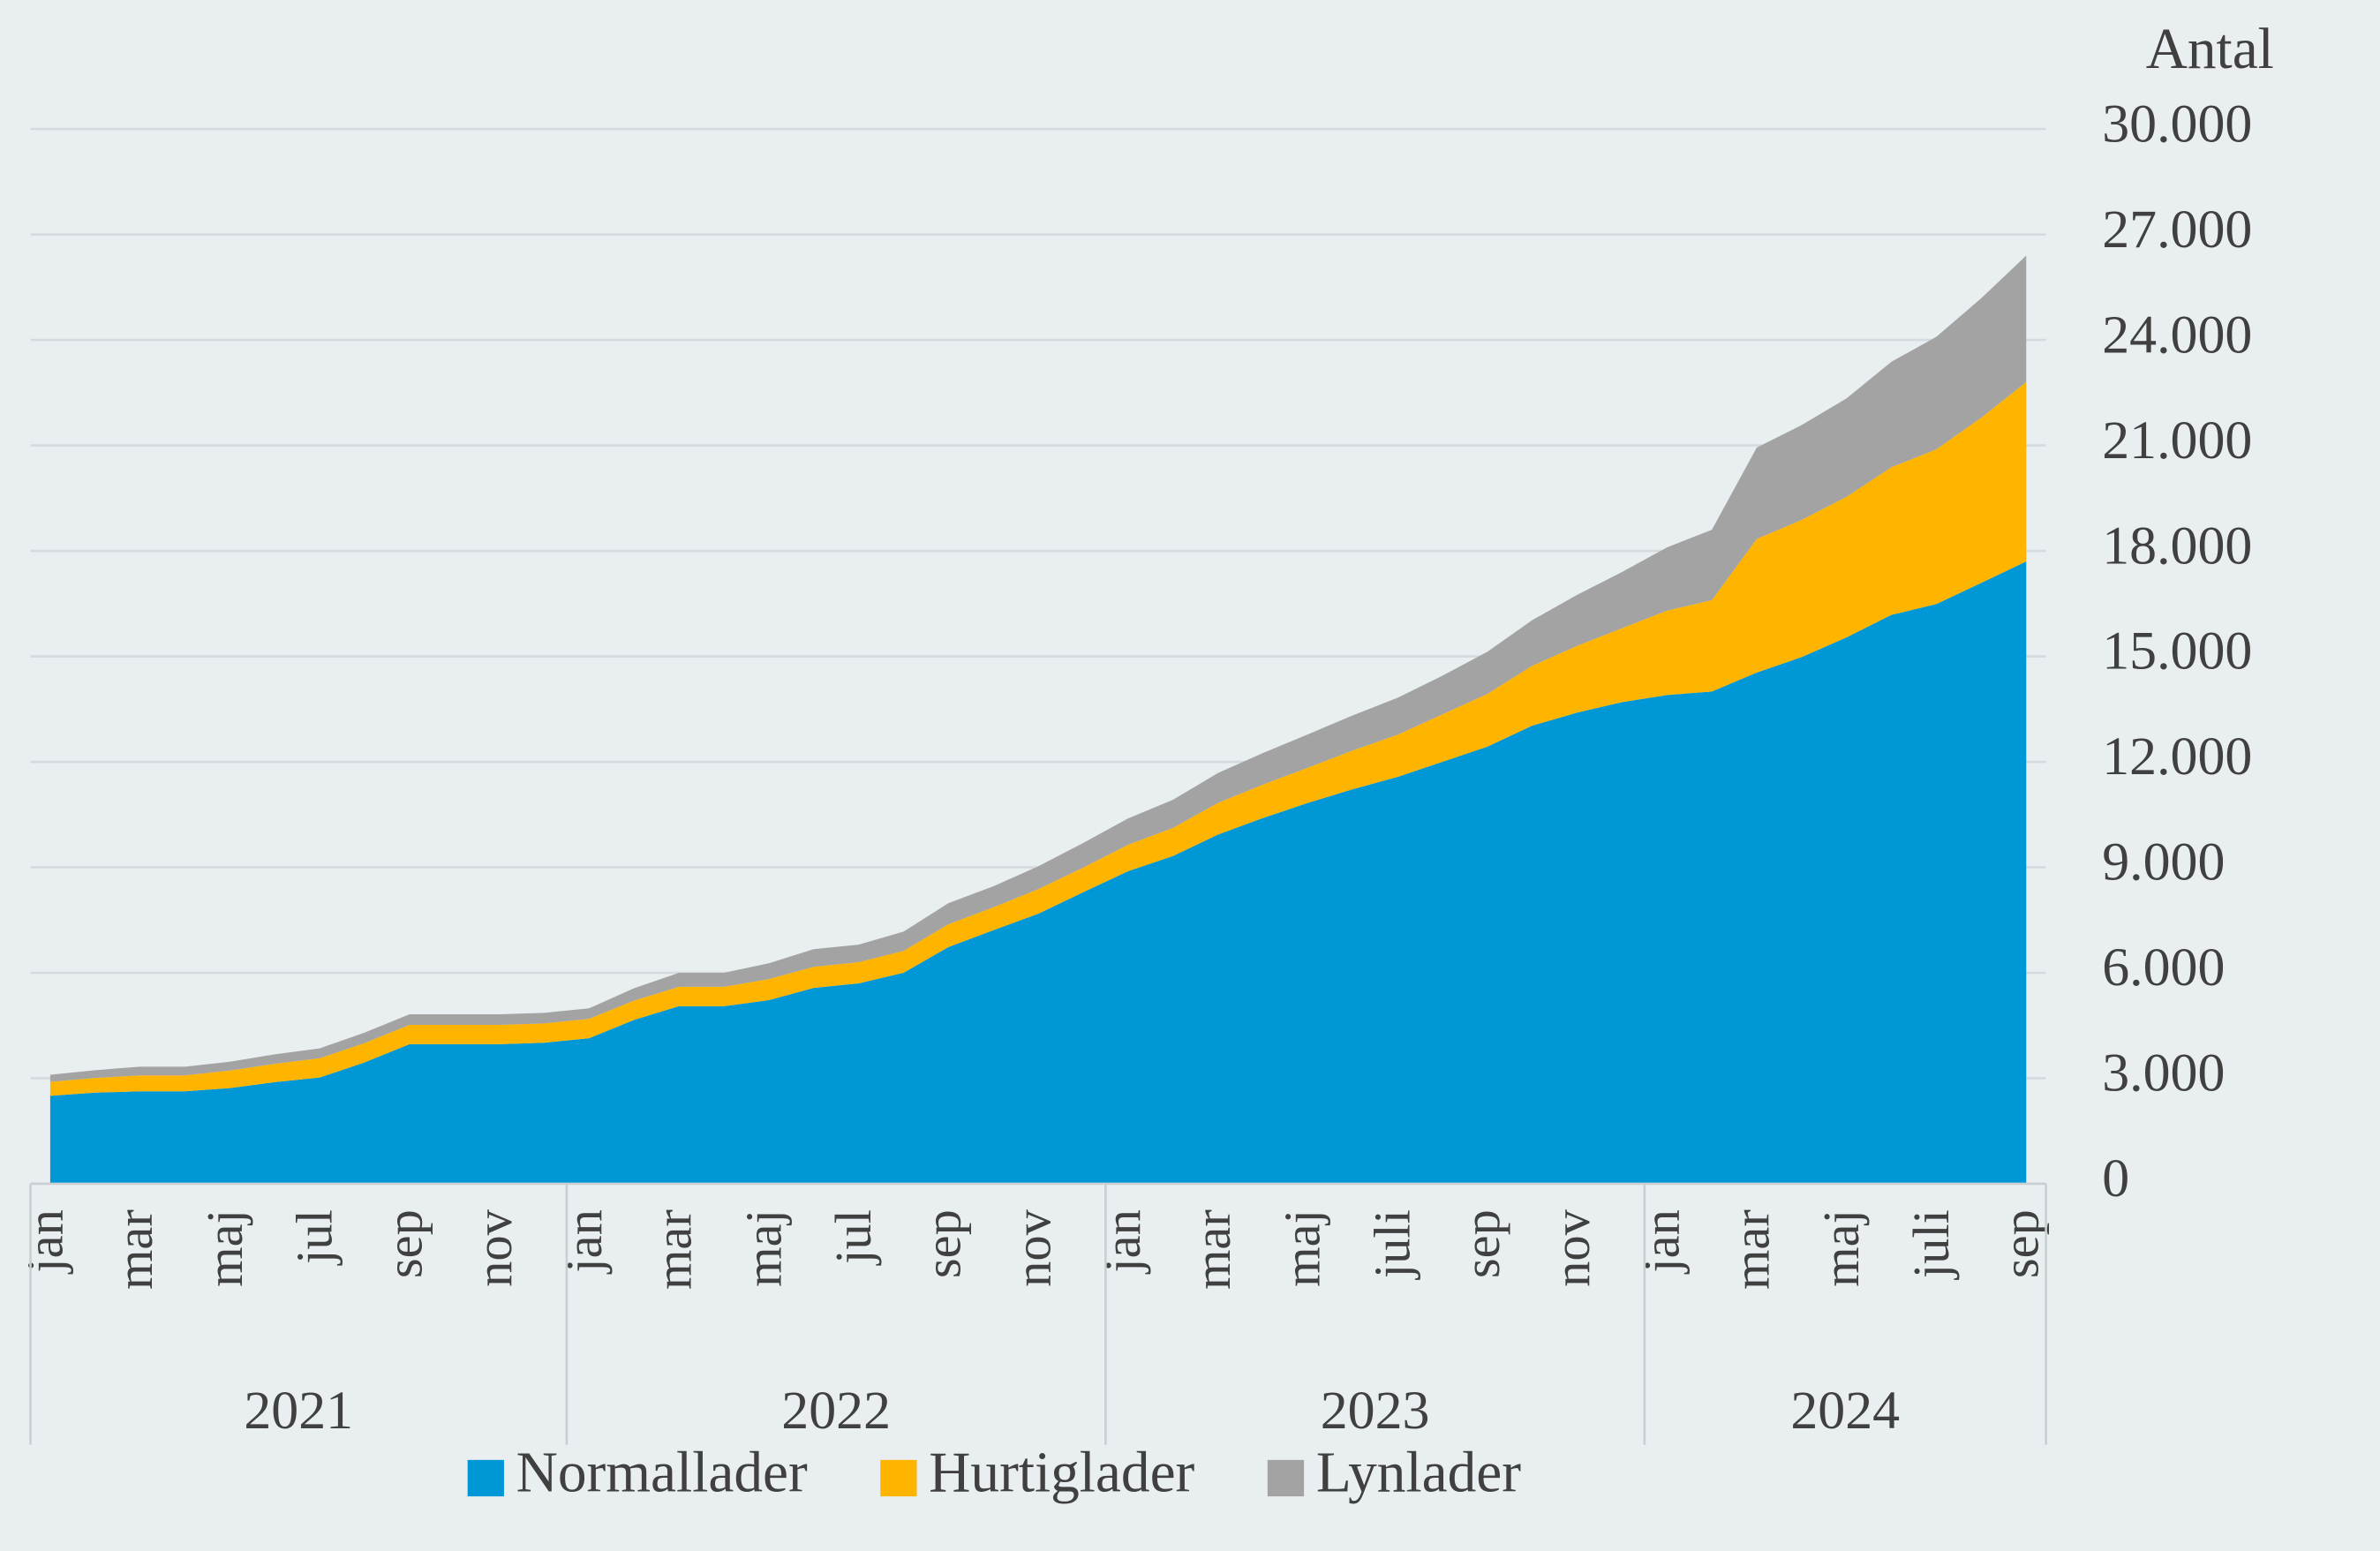 Image resolution: width=2380 pixels, height=1551 pixels. What do you see at coordinates (1061, 1472) in the screenshot?
I see `legend-label: Hurtiglader` at bounding box center [1061, 1472].